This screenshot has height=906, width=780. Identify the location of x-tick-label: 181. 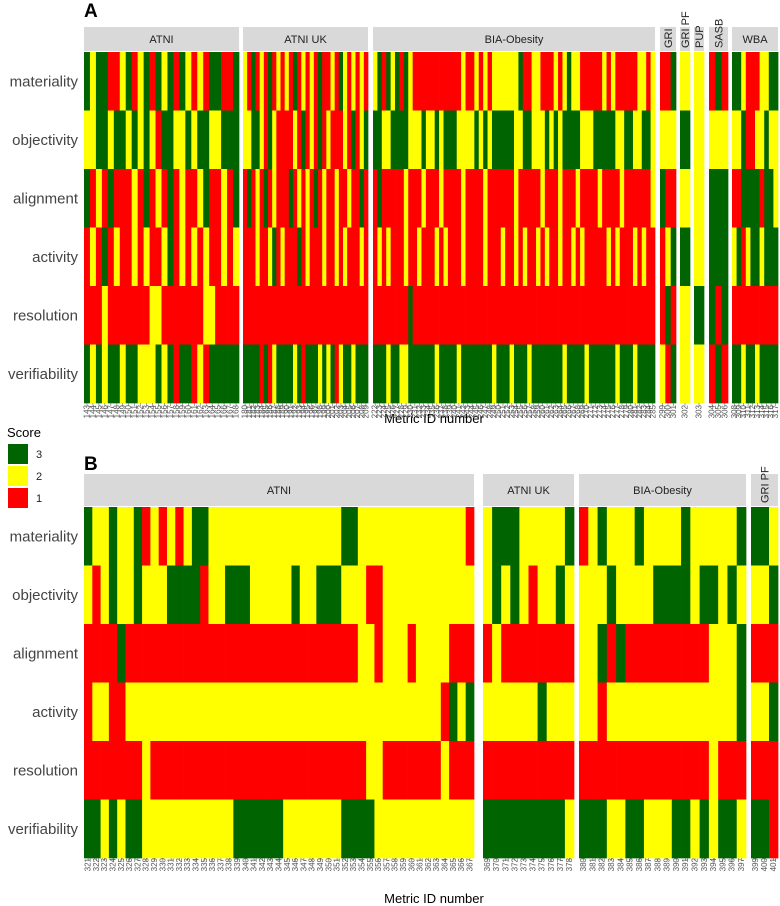
(249, 411).